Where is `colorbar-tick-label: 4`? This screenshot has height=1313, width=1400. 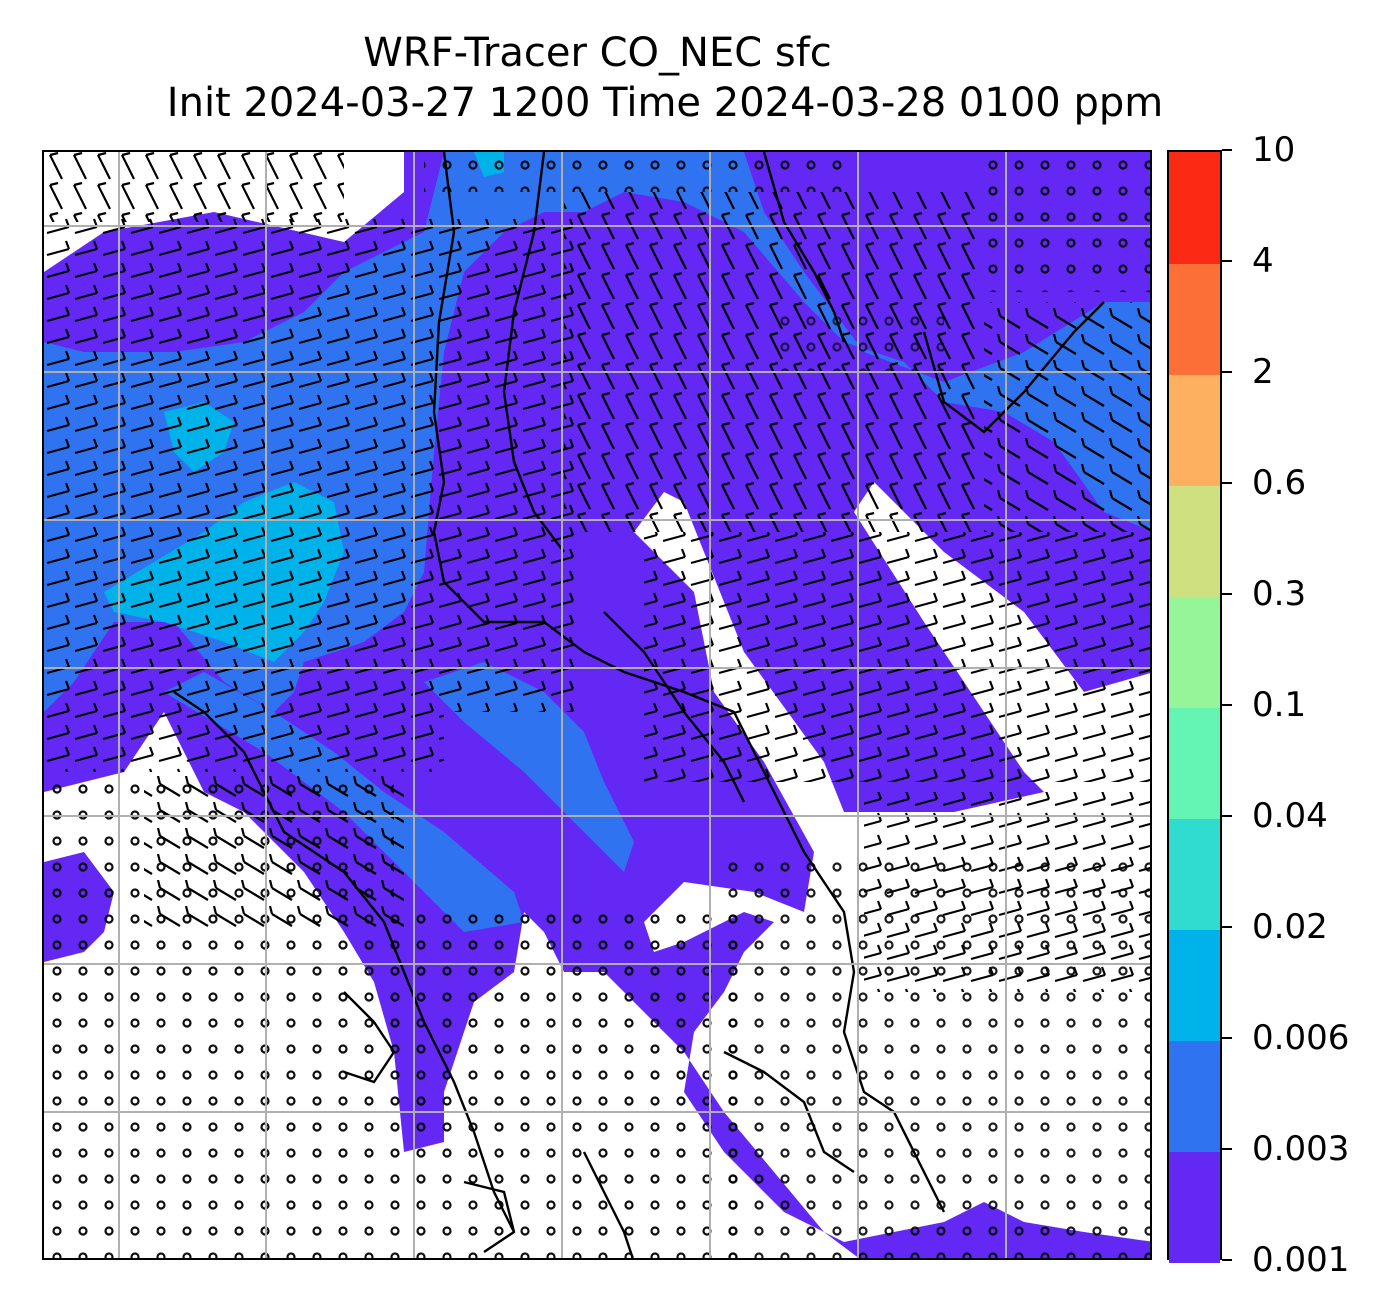
colorbar-tick-label: 4 is located at coordinates (1263, 261).